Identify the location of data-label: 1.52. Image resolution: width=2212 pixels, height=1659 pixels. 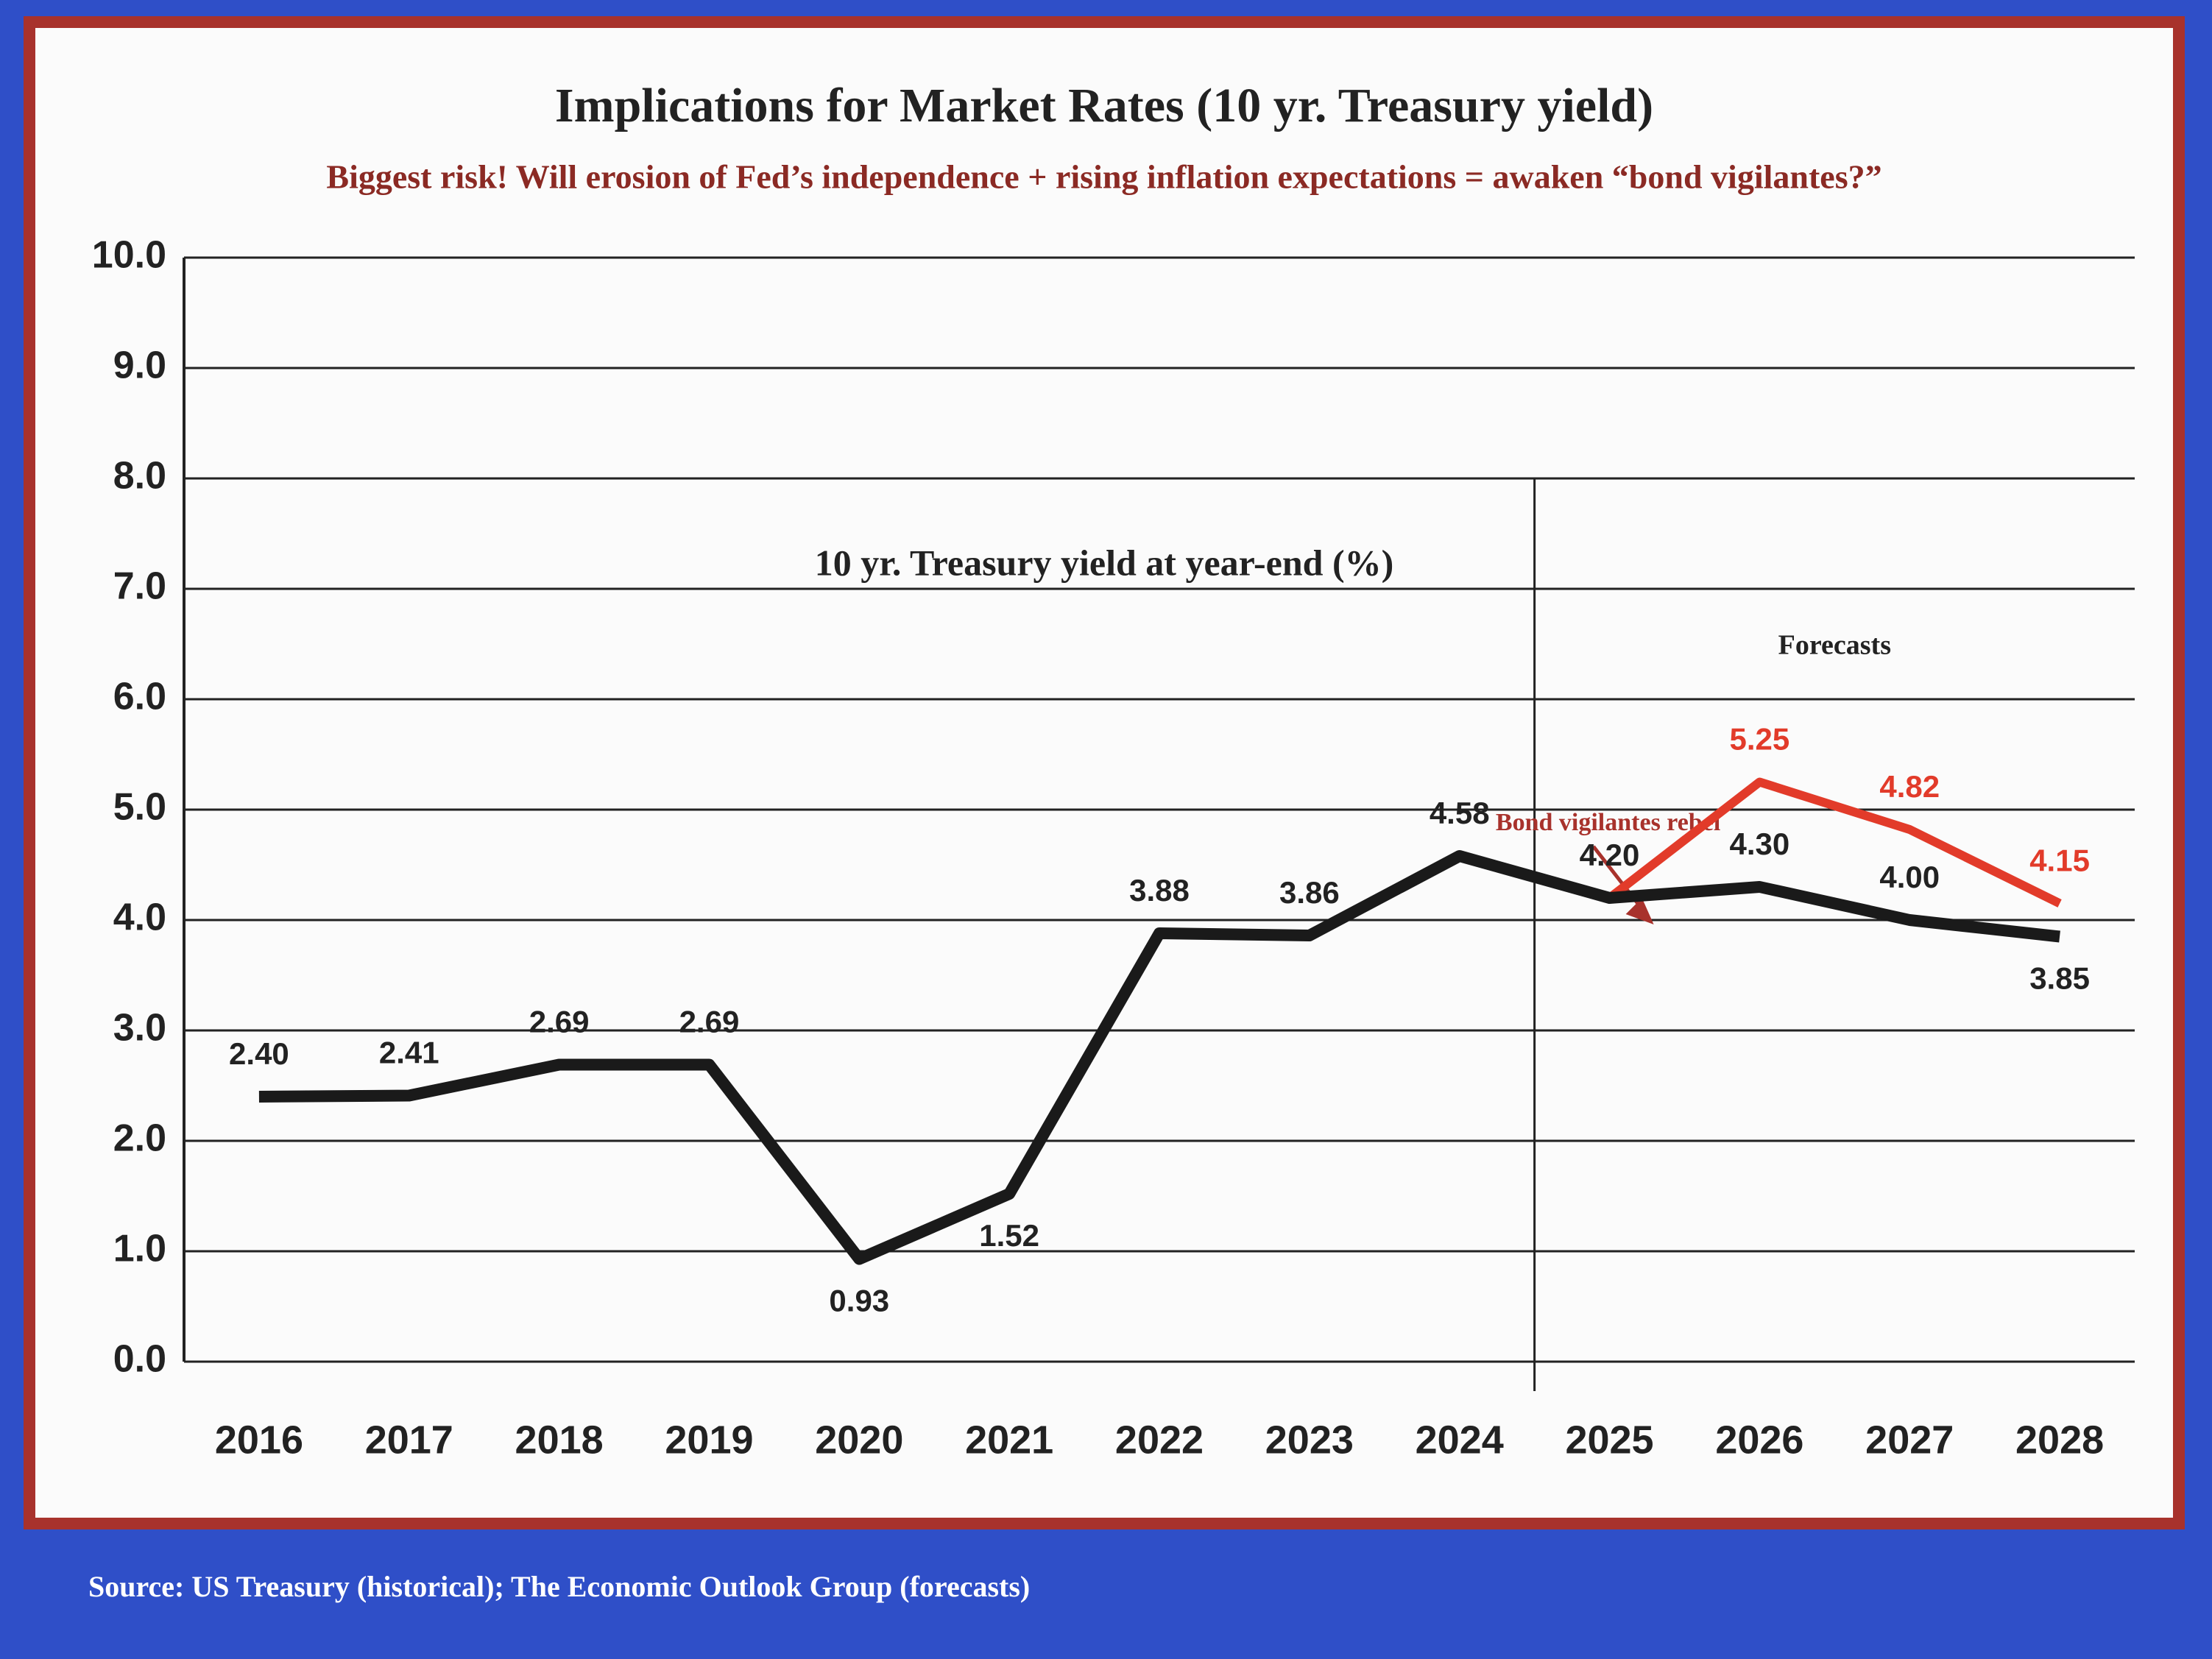
(1009, 1235).